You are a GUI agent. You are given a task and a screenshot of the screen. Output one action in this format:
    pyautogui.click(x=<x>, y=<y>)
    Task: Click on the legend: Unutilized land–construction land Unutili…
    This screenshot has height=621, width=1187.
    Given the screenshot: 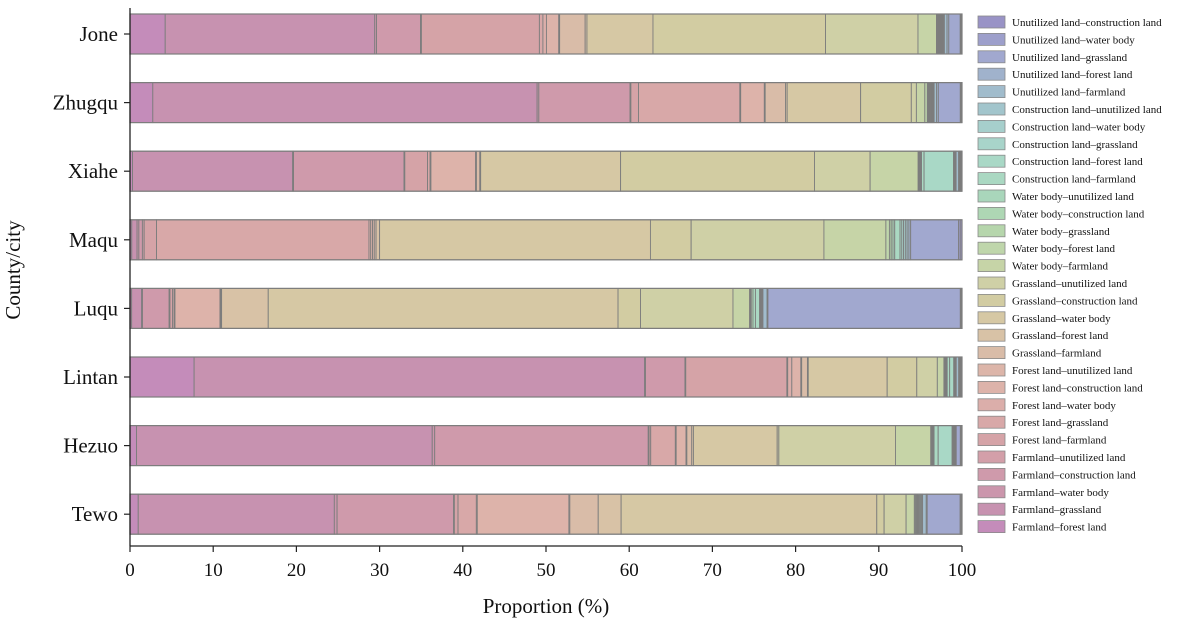 What is the action you would take?
    pyautogui.click(x=1069, y=274)
    